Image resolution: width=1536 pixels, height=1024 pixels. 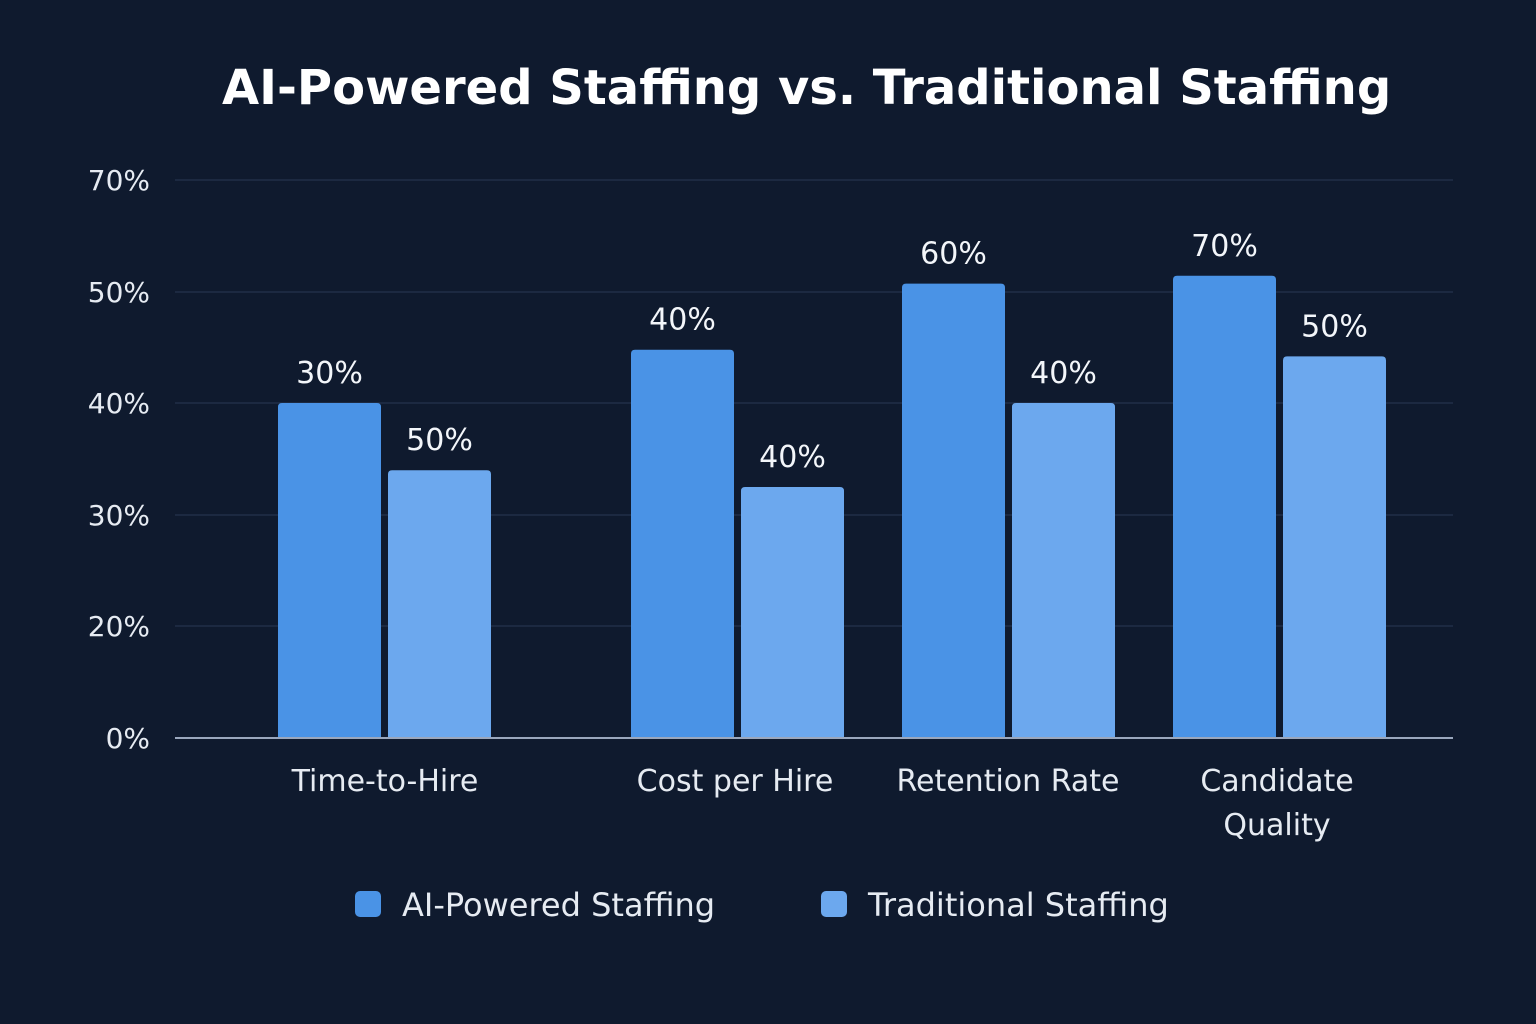 What do you see at coordinates (1008, 781) in the screenshot?
I see `x-category-label: Retention Rate` at bounding box center [1008, 781].